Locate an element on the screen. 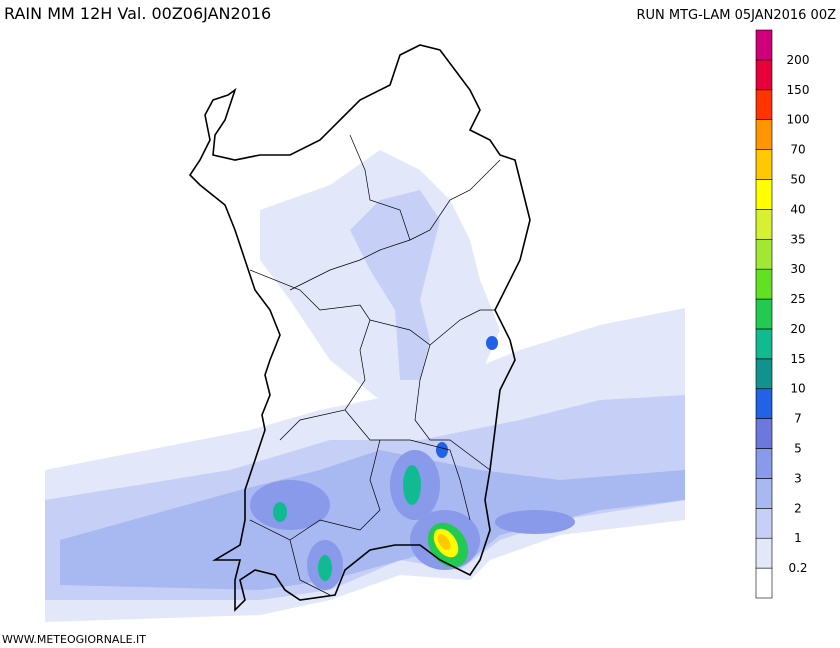 Image resolution: width=840 pixels, height=648 pixels. colorbar-label: 70 is located at coordinates (797, 150).